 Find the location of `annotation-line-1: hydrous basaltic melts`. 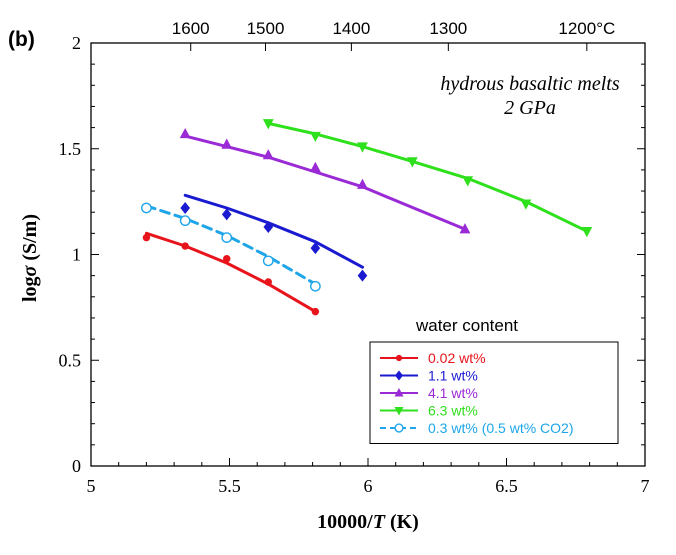

annotation-line-1: hydrous basaltic melts is located at coordinates (529, 84).